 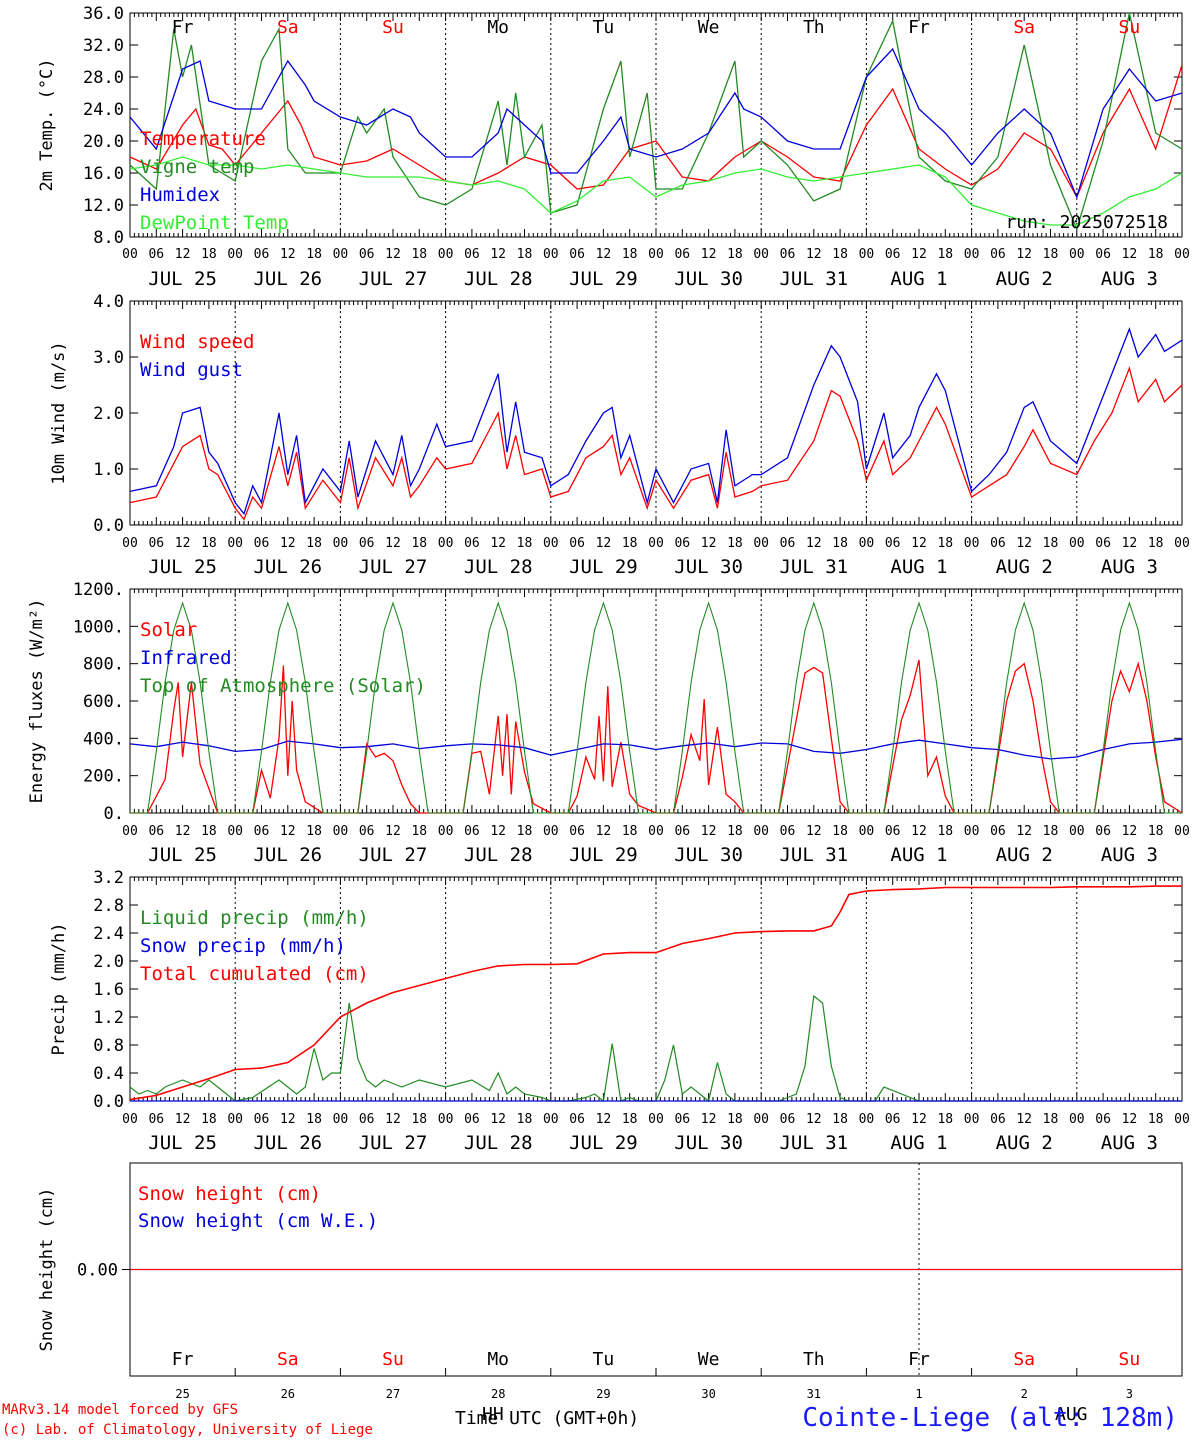 I want to click on y-tick-label: 2.4, so click(x=108, y=934).